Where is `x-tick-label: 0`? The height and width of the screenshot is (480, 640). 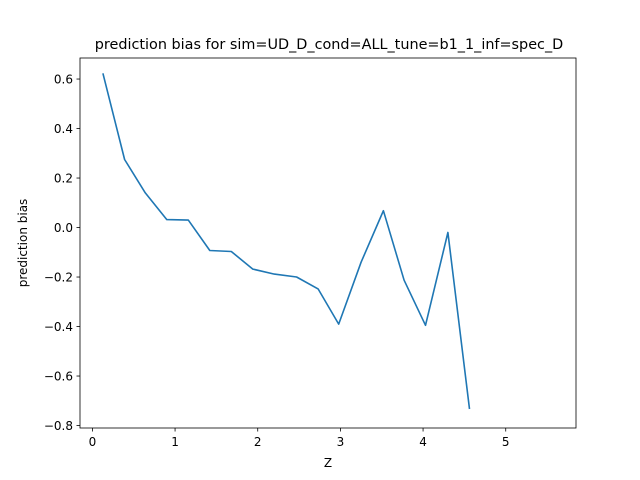 x-tick-label: 0 is located at coordinates (93, 442).